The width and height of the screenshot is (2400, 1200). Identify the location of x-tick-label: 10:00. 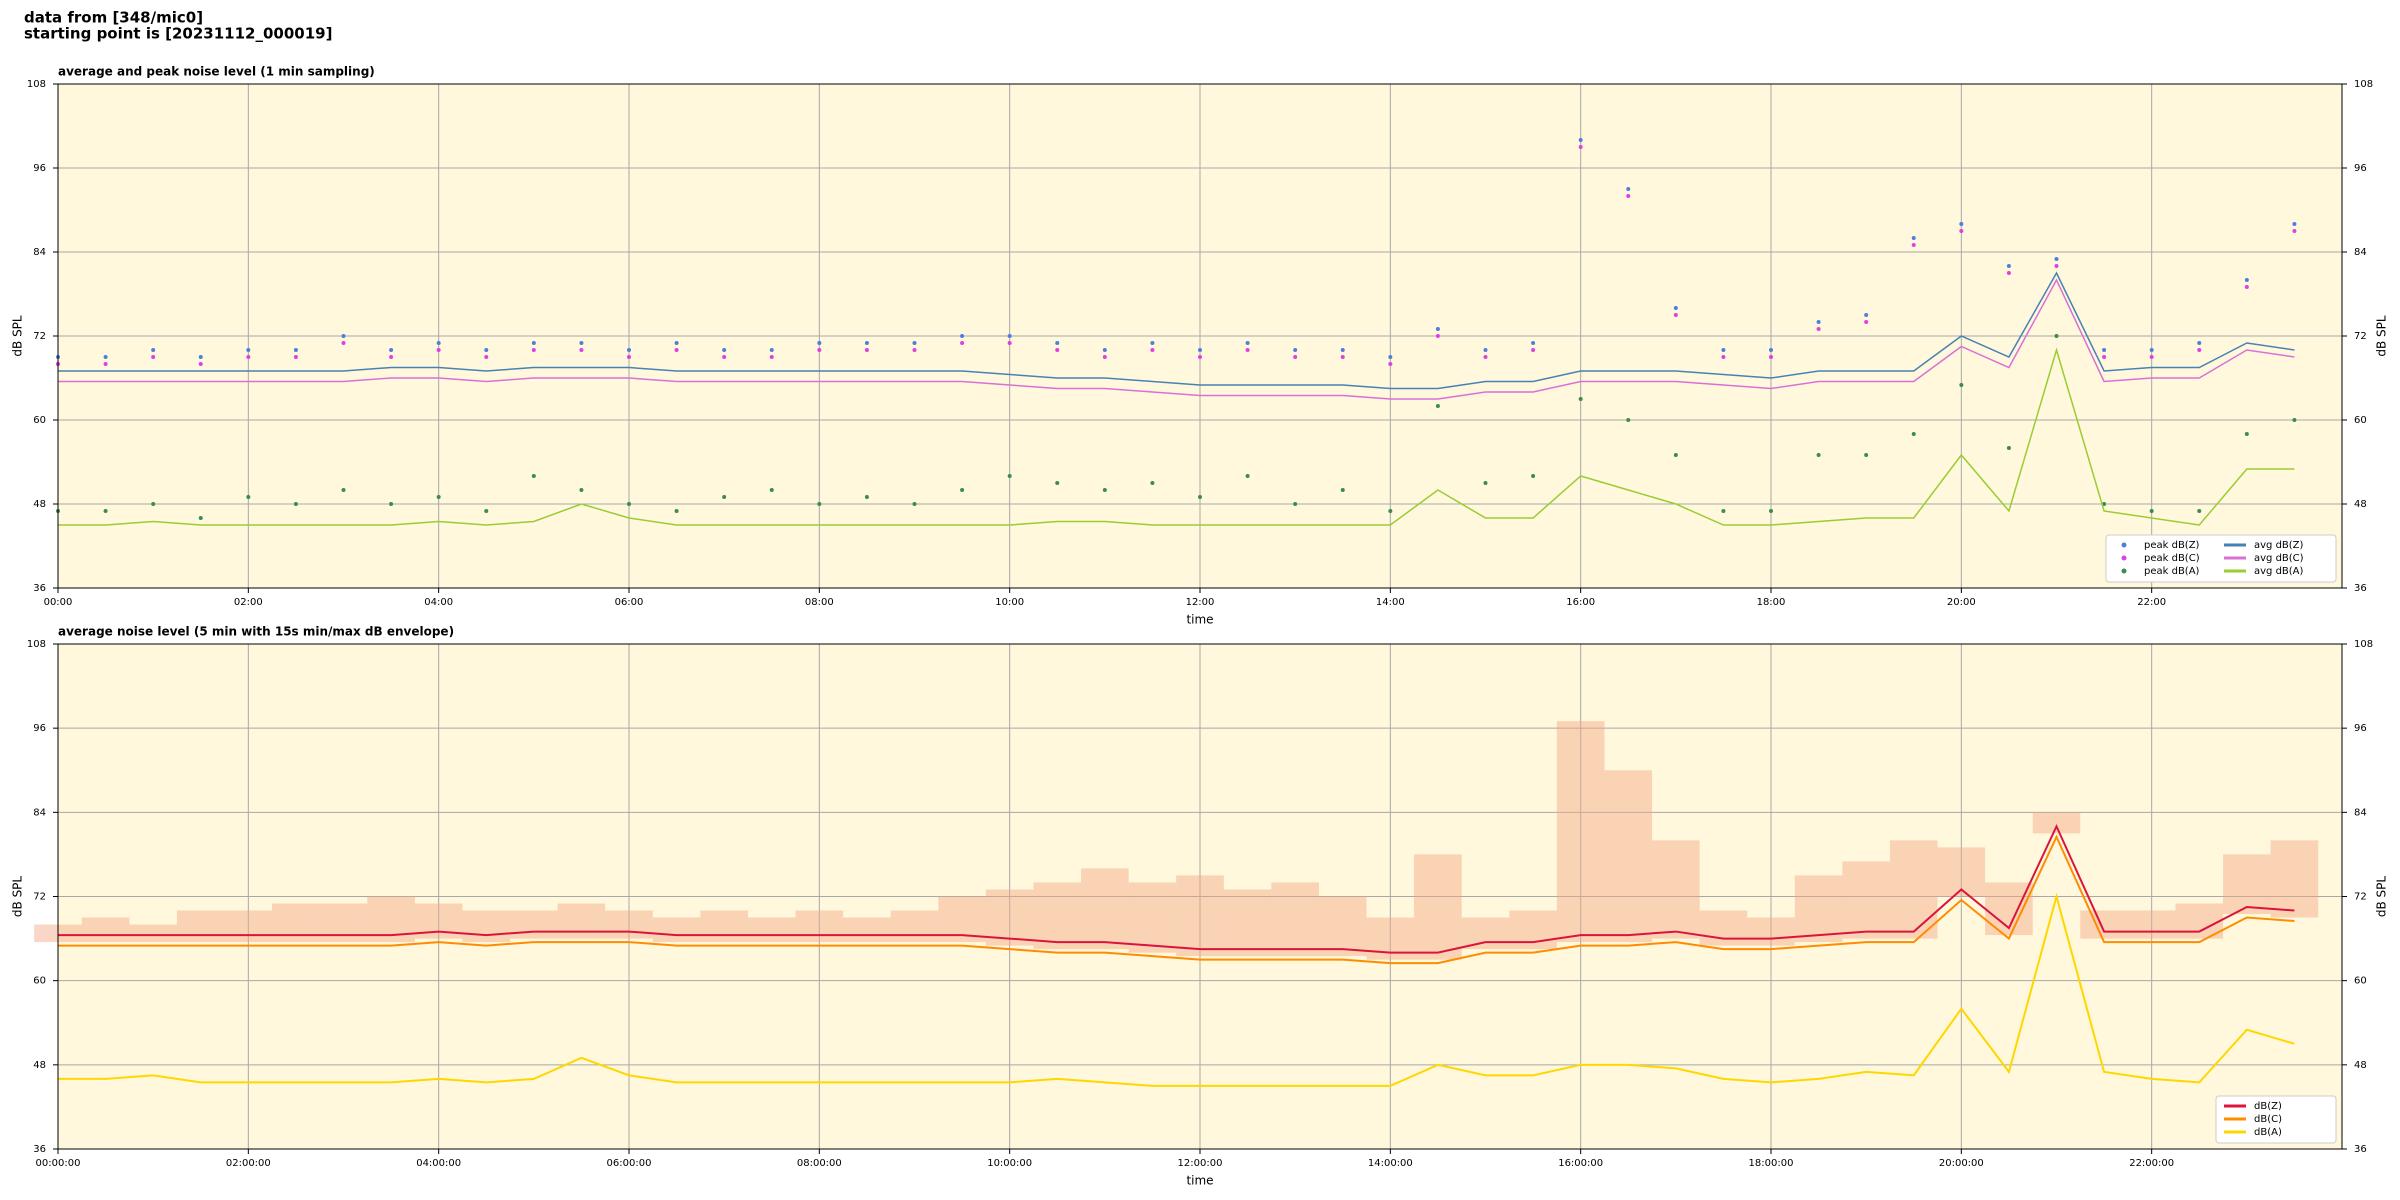
(1009, 602).